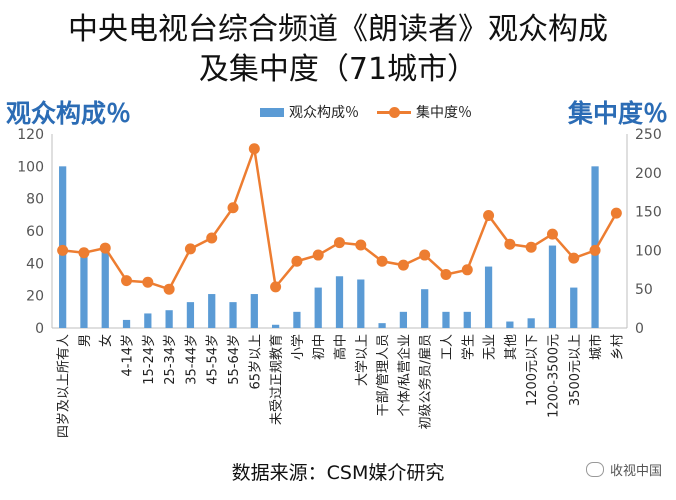 This screenshot has width=676, height=500. I want to click on left-tick-label: 0, so click(39, 329).